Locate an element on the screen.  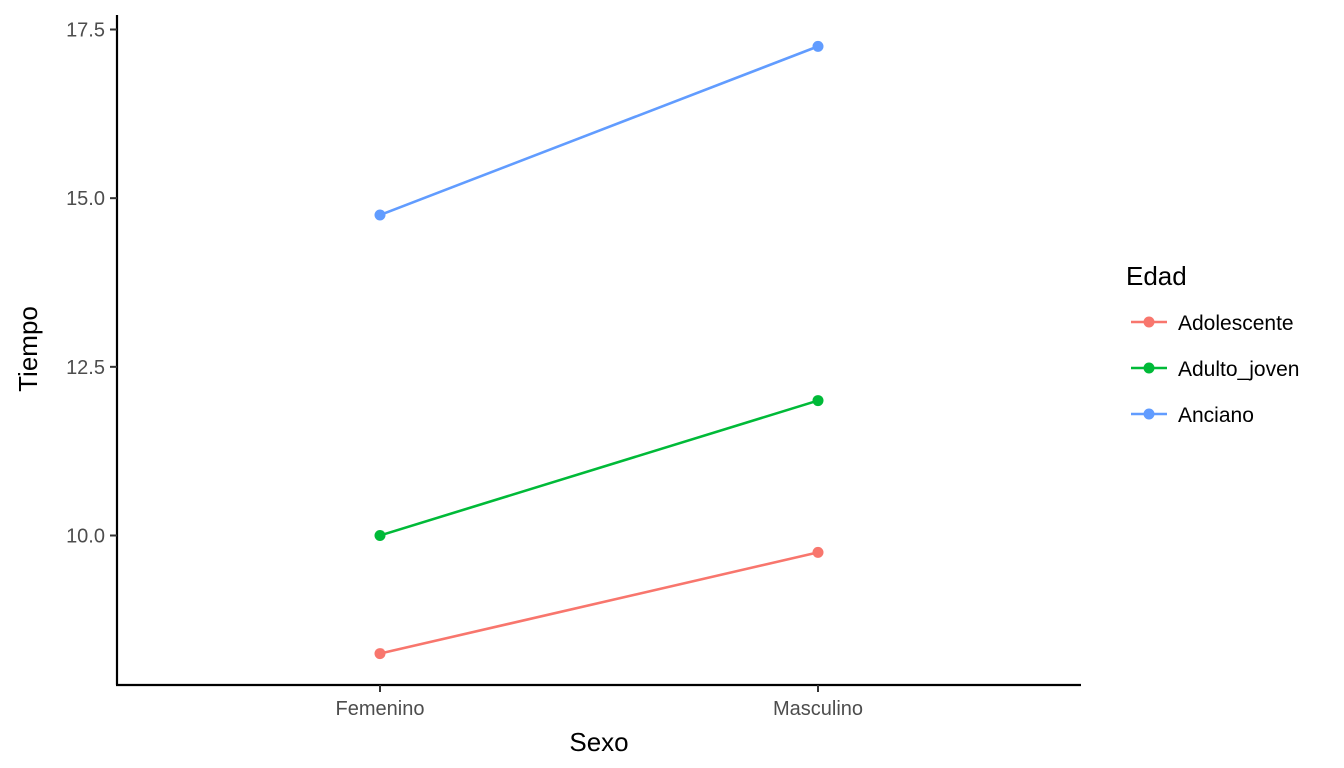
legend-label: Adolescente is located at coordinates (1236, 323).